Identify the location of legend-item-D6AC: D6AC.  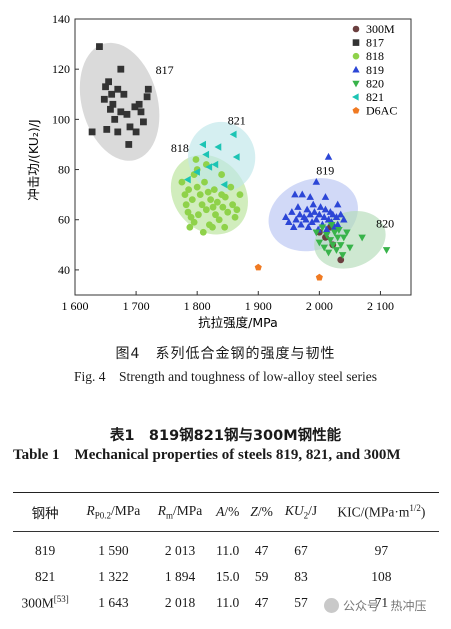
(374, 111).